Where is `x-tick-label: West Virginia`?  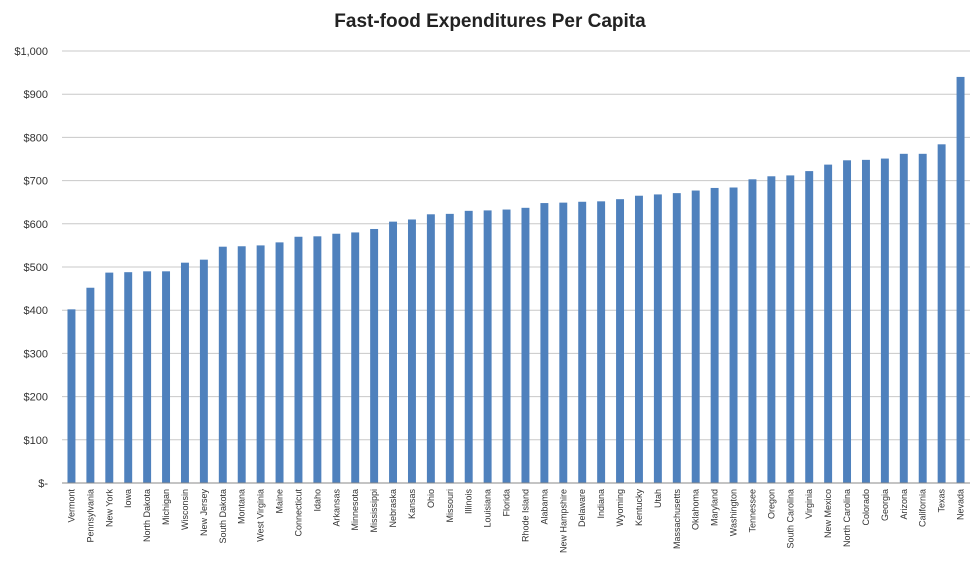
x-tick-label: West Virginia is located at coordinates (261, 515).